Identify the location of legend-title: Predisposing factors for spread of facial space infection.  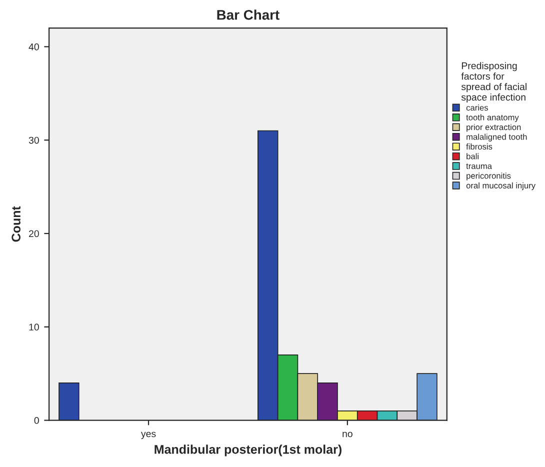
(493, 82).